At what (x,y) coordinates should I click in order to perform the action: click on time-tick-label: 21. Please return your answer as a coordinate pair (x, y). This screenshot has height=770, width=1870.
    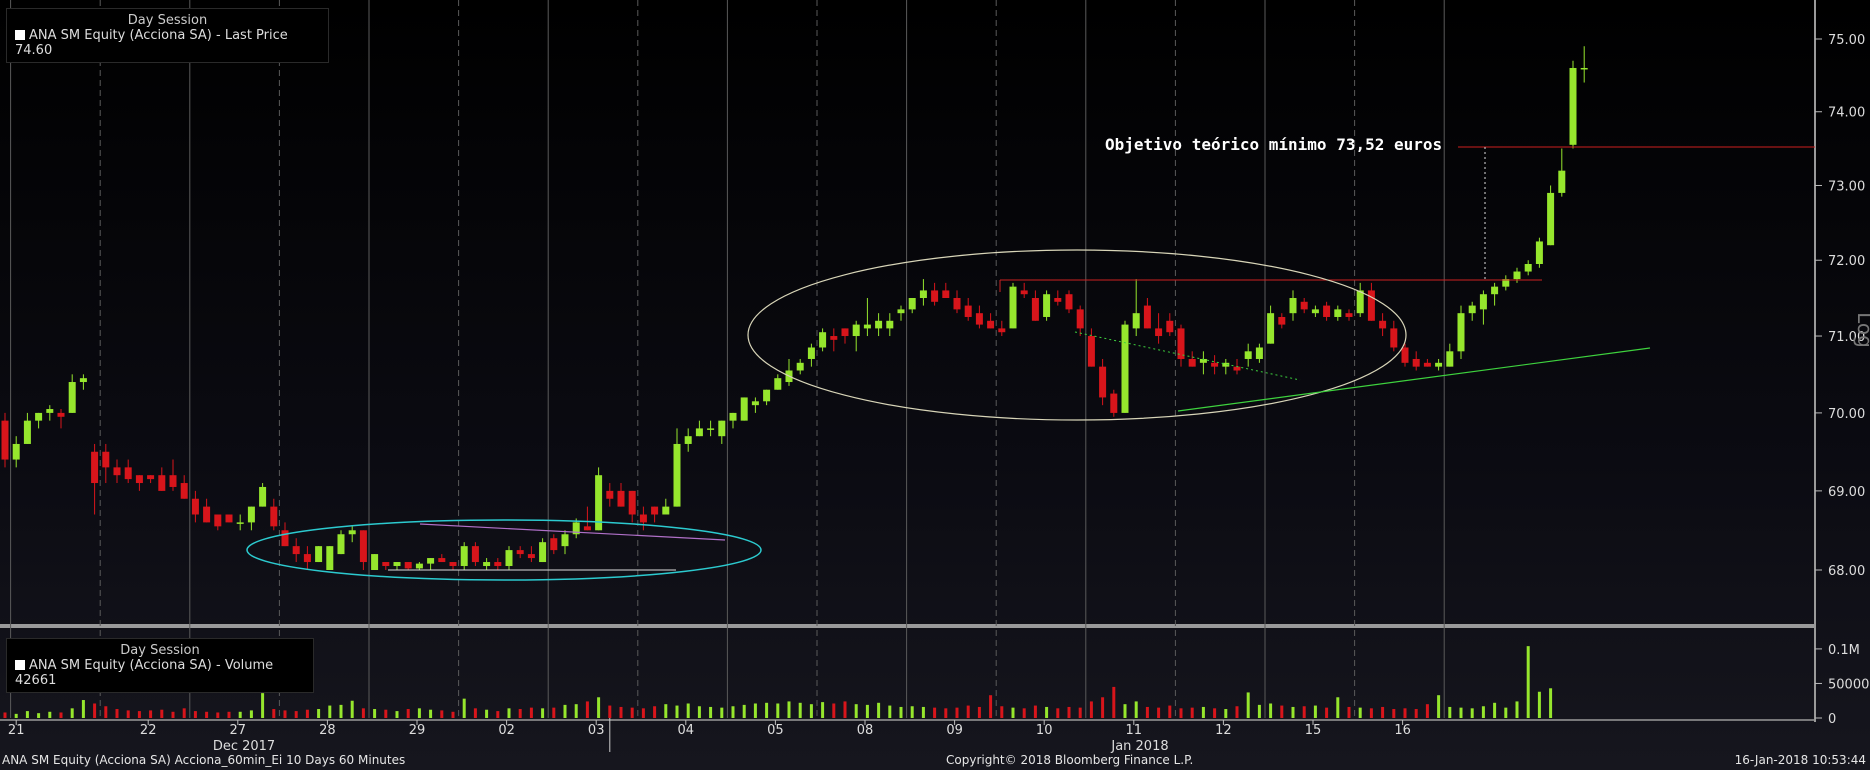
    Looking at the image, I should click on (16, 730).